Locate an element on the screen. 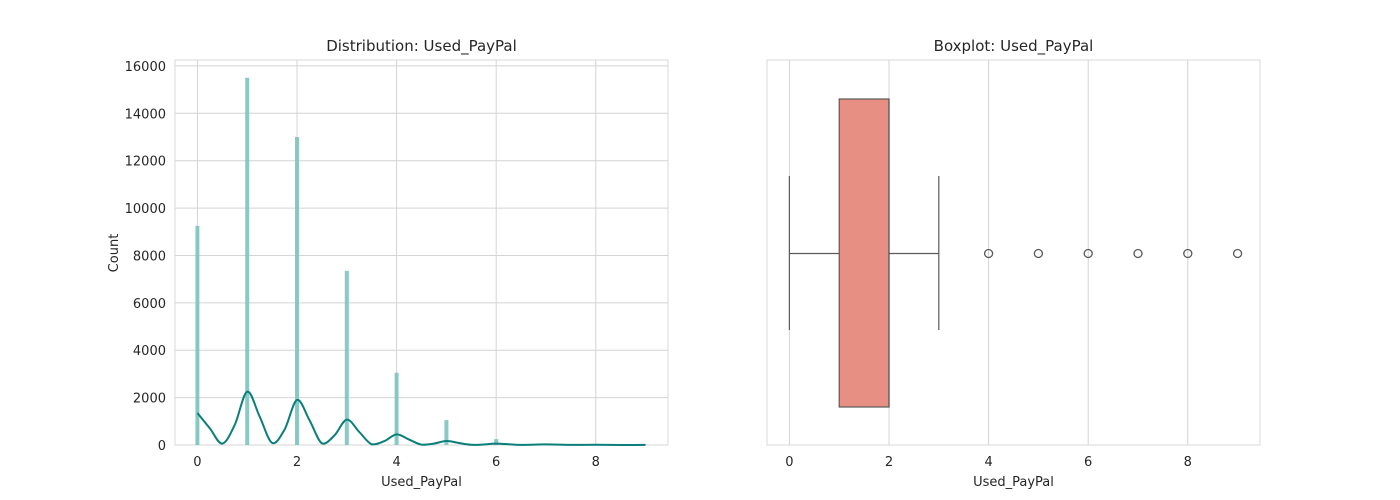  y-tick-label: 16000 is located at coordinates (145, 67).